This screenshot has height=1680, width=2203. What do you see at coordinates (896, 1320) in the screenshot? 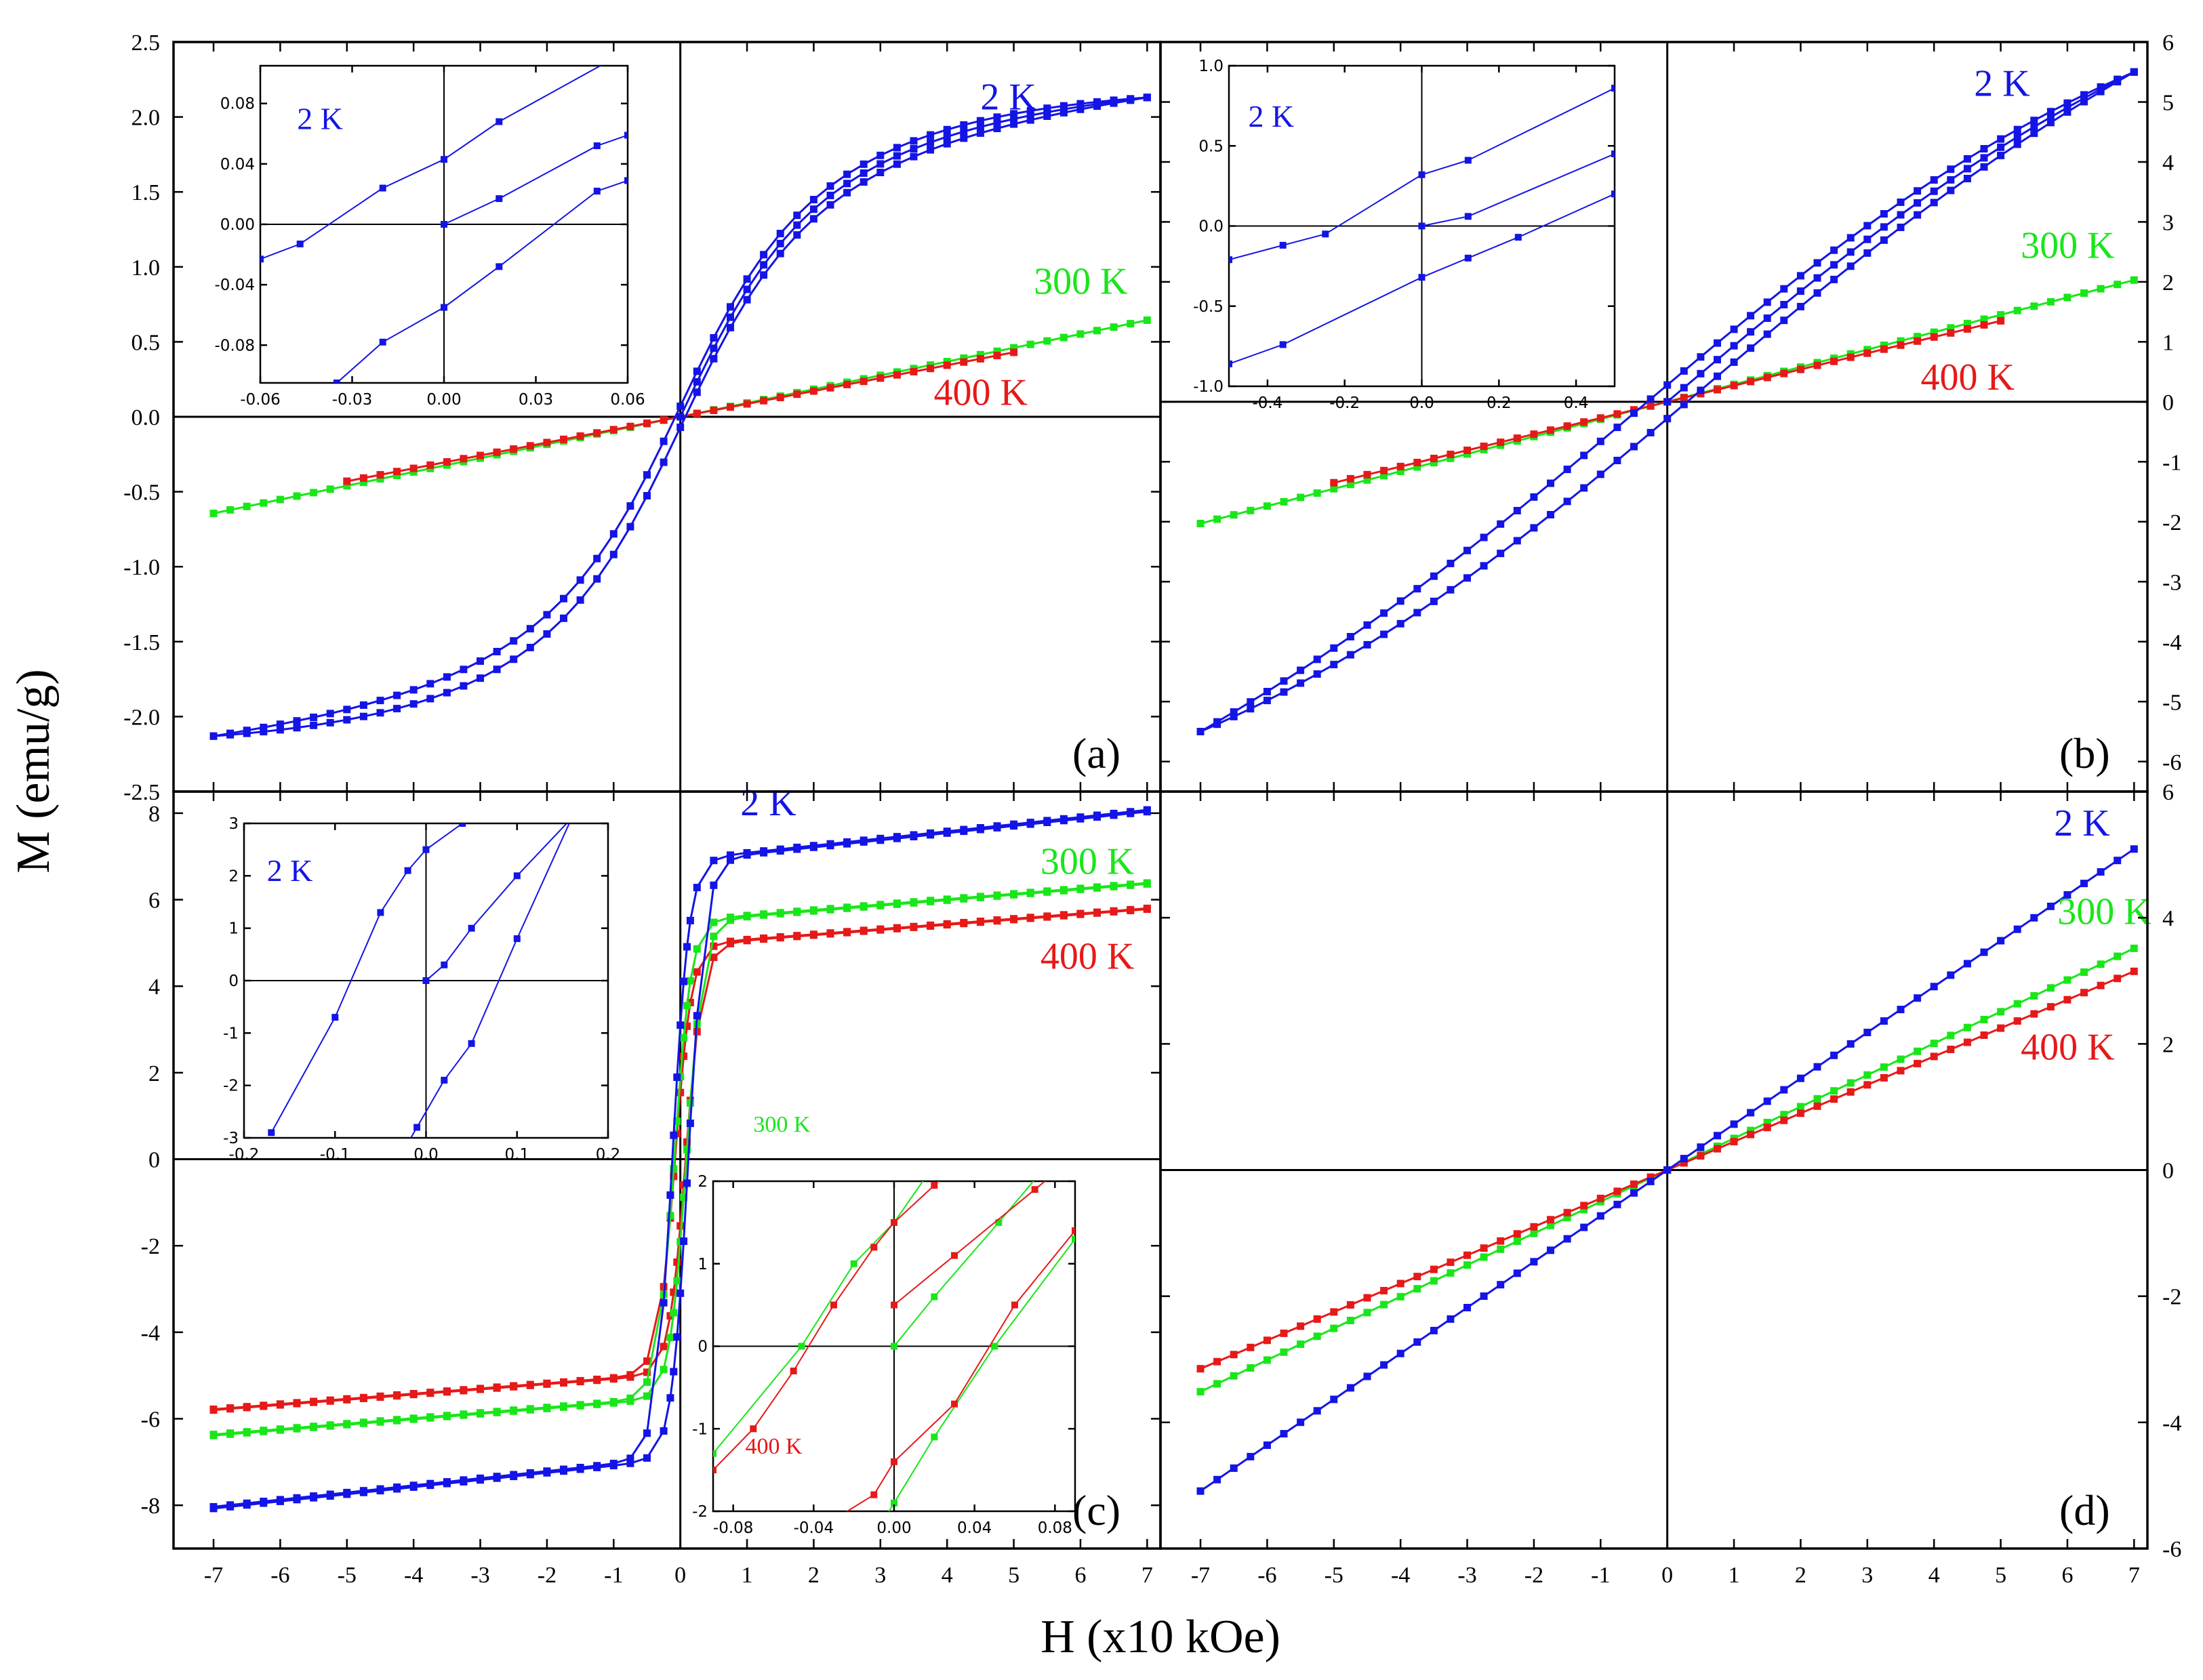
I see `inset-plot-area` at bounding box center [896, 1320].